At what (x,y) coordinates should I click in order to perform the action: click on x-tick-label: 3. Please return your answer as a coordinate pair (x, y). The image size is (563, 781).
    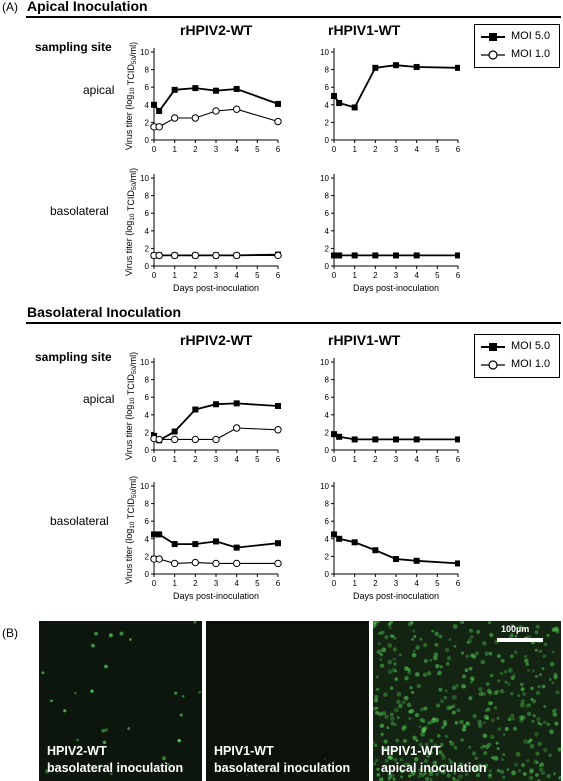
    Looking at the image, I should click on (216, 149).